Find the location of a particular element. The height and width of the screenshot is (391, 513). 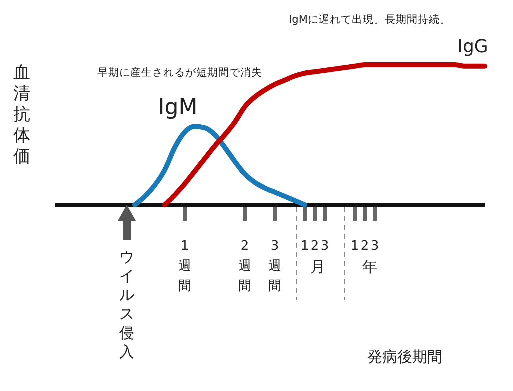

x-tick-label: 3週間 is located at coordinates (275, 266).